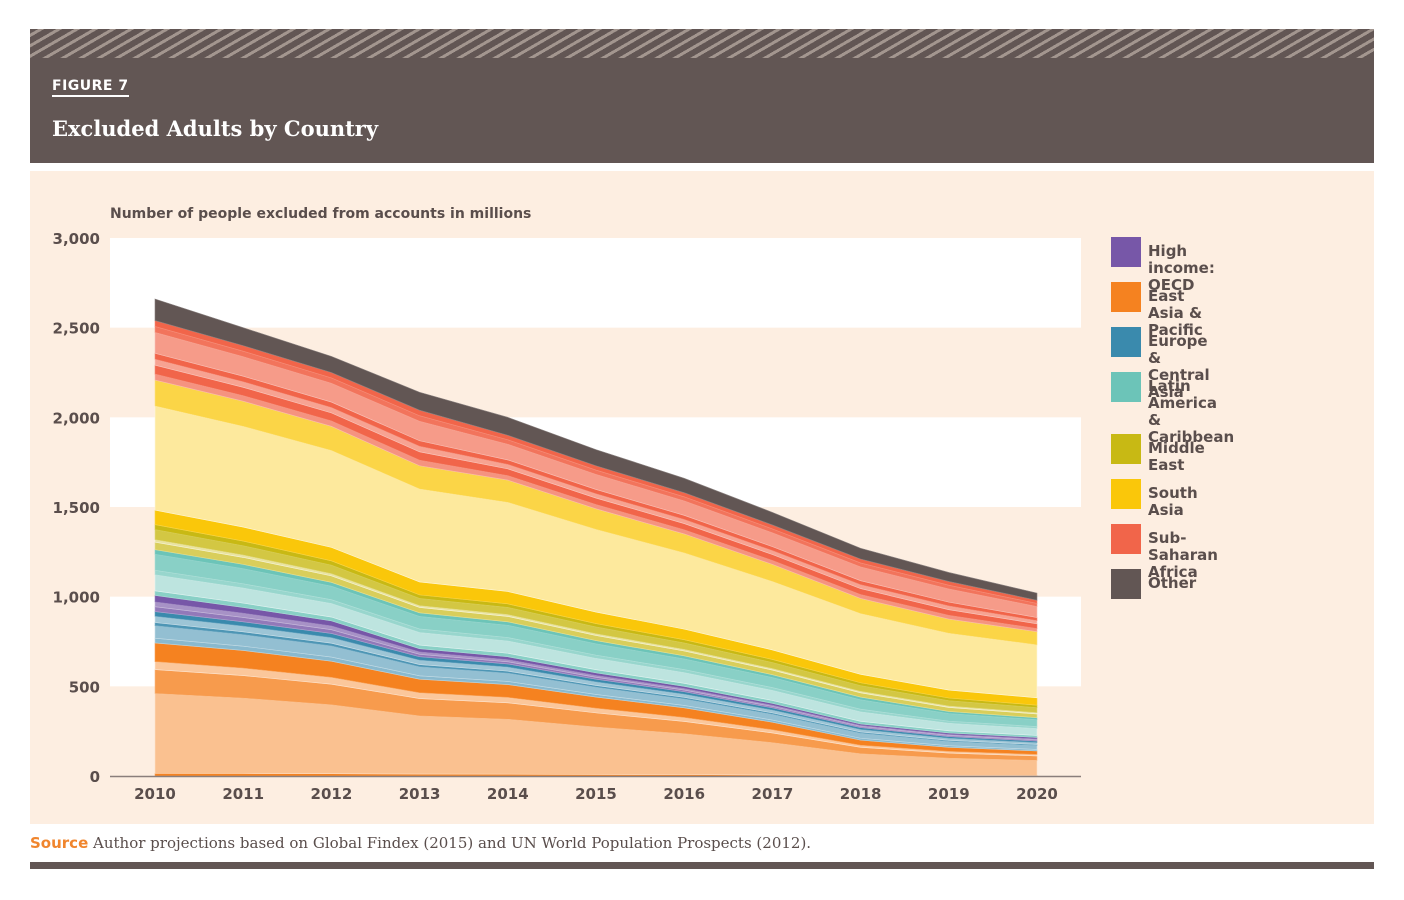 The image size is (1404, 900). What do you see at coordinates (1173, 501) in the screenshot?
I see `legend-label: South Asia` at bounding box center [1173, 501].